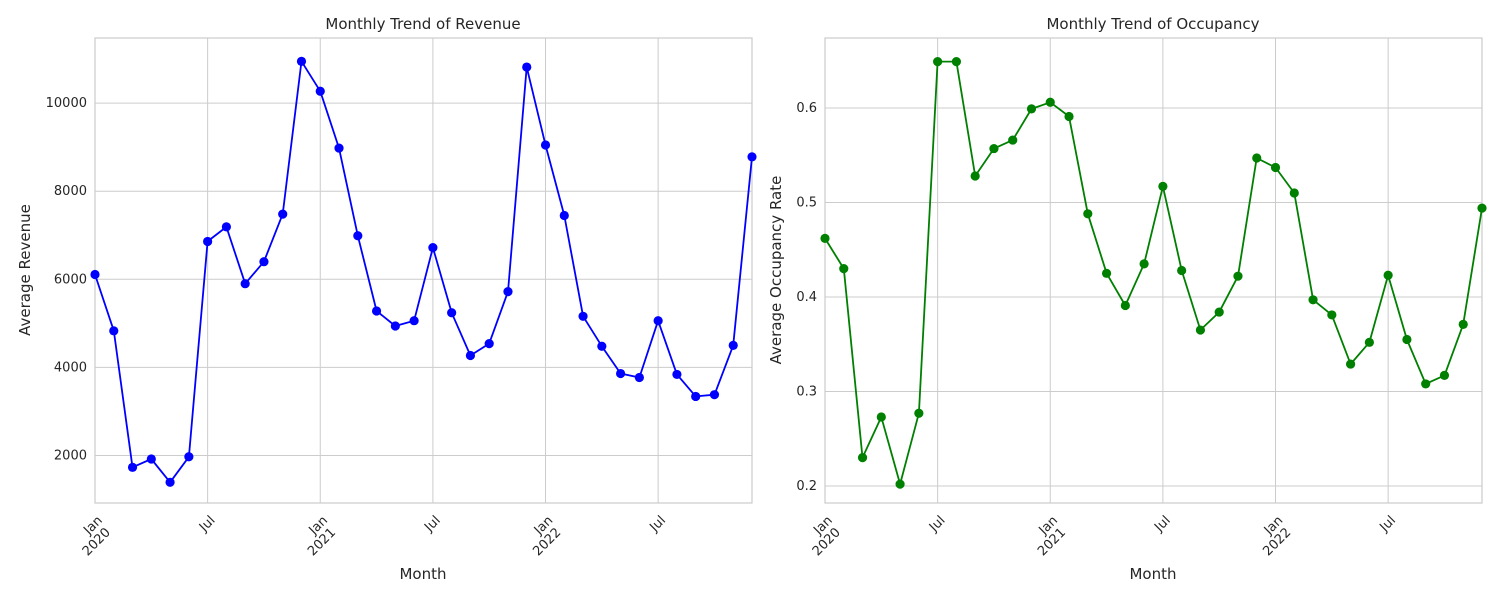 This screenshot has width=1500, height=600. I want to click on y-axis-label: Average Occupancy Rate, so click(776, 270).